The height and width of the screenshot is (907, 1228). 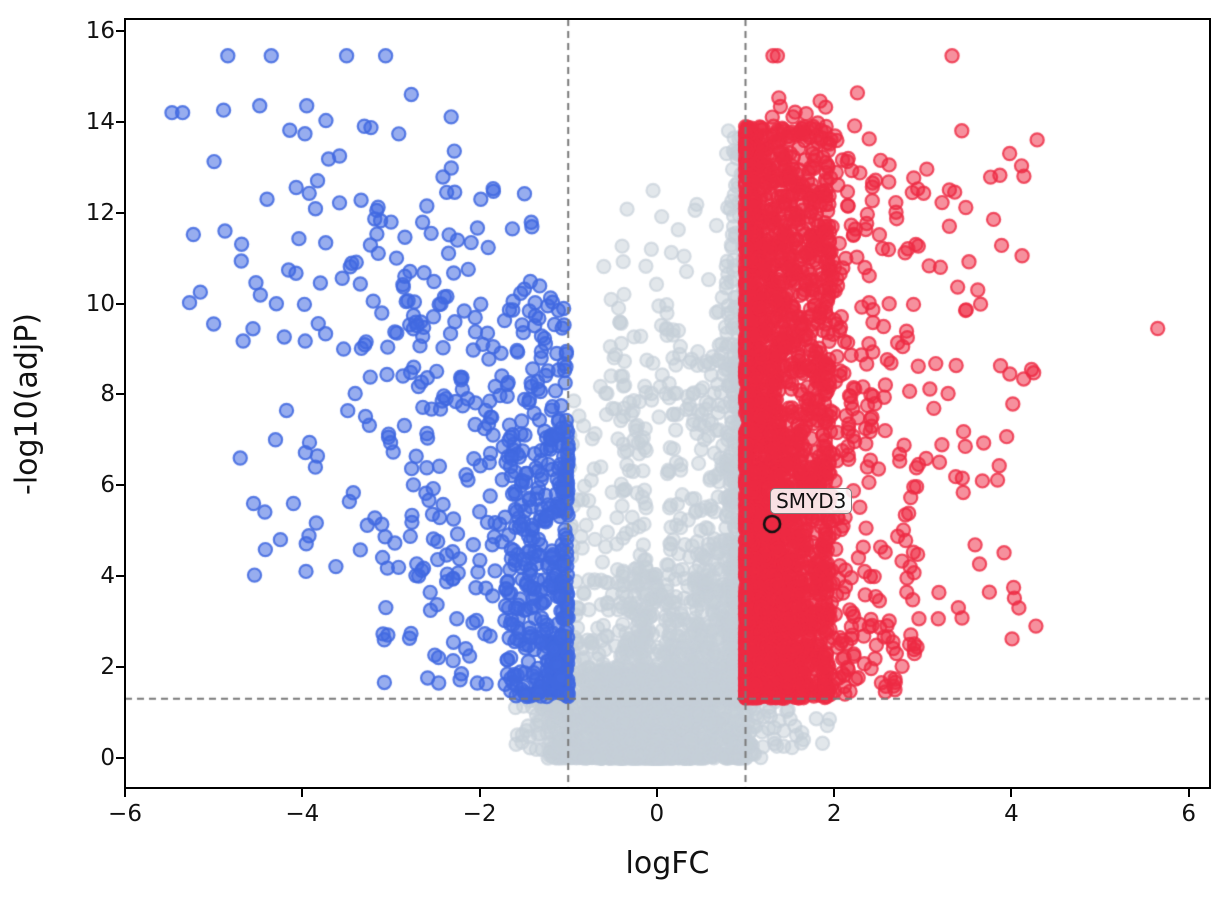 I want to click on x-tick-label: −2, so click(x=479, y=814).